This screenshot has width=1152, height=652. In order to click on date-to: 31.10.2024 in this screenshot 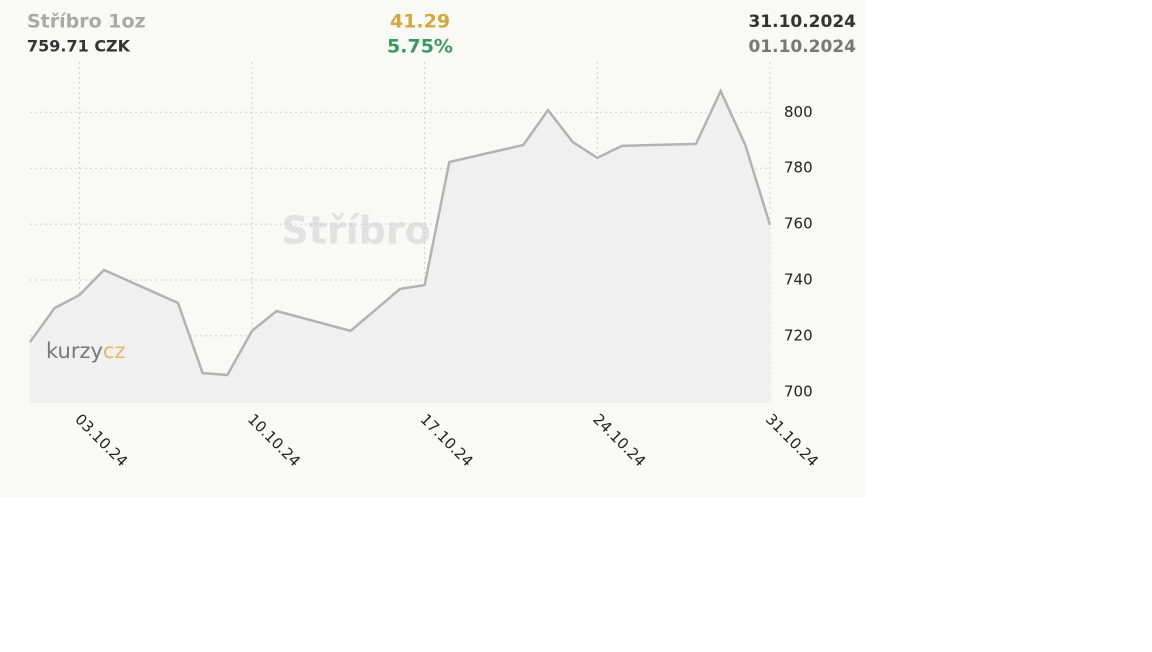, I will do `click(802, 22)`.